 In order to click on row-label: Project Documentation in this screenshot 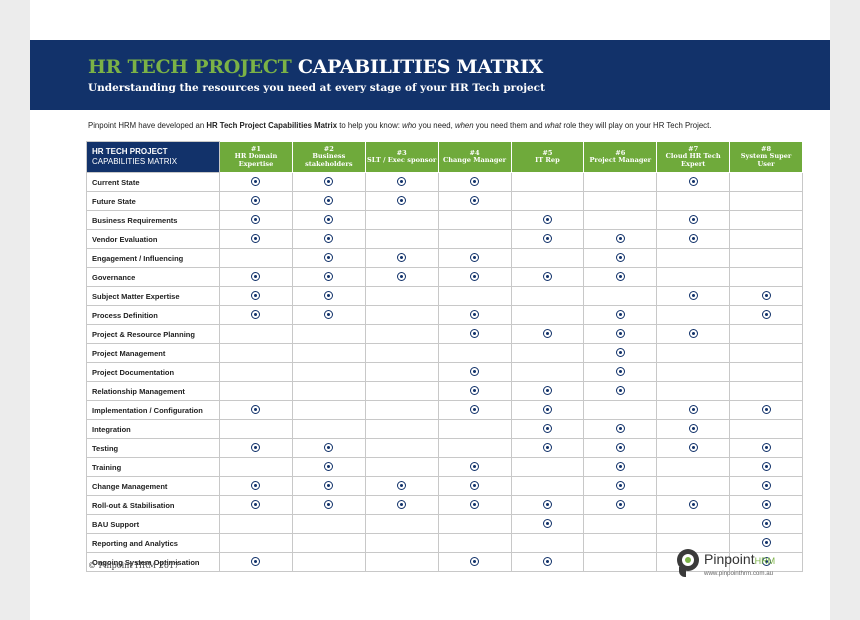, I will do `click(153, 372)`.